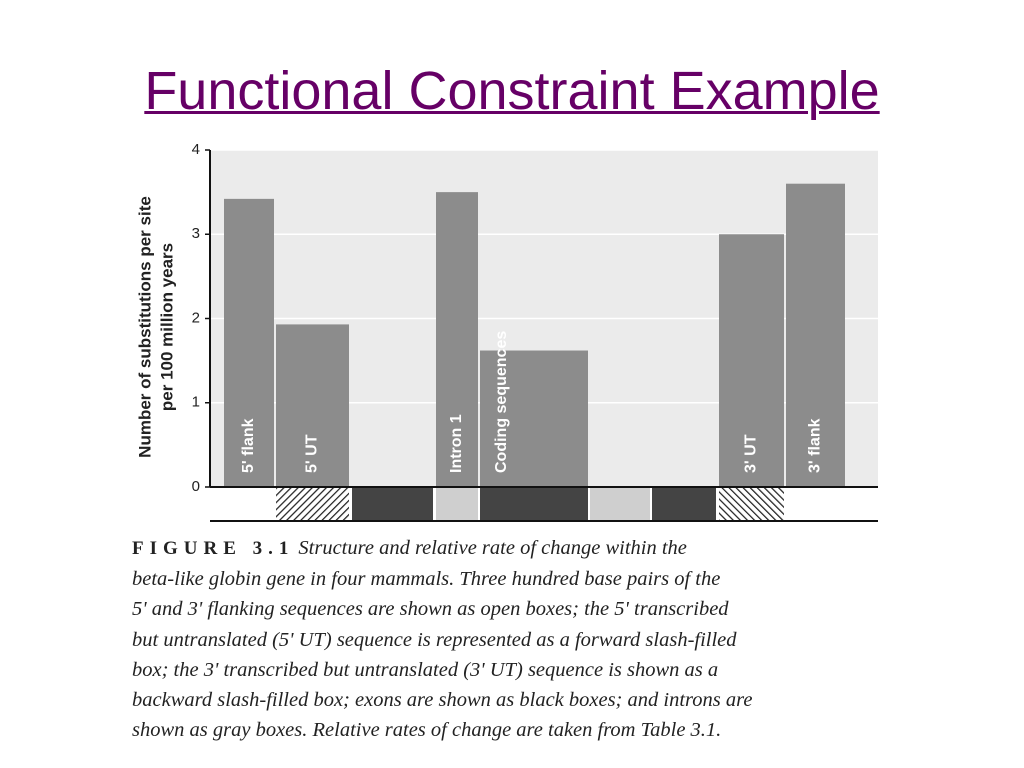 Image resolution: width=1024 pixels, height=768 pixels. What do you see at coordinates (196, 402) in the screenshot?
I see `y-tick-label: 1` at bounding box center [196, 402].